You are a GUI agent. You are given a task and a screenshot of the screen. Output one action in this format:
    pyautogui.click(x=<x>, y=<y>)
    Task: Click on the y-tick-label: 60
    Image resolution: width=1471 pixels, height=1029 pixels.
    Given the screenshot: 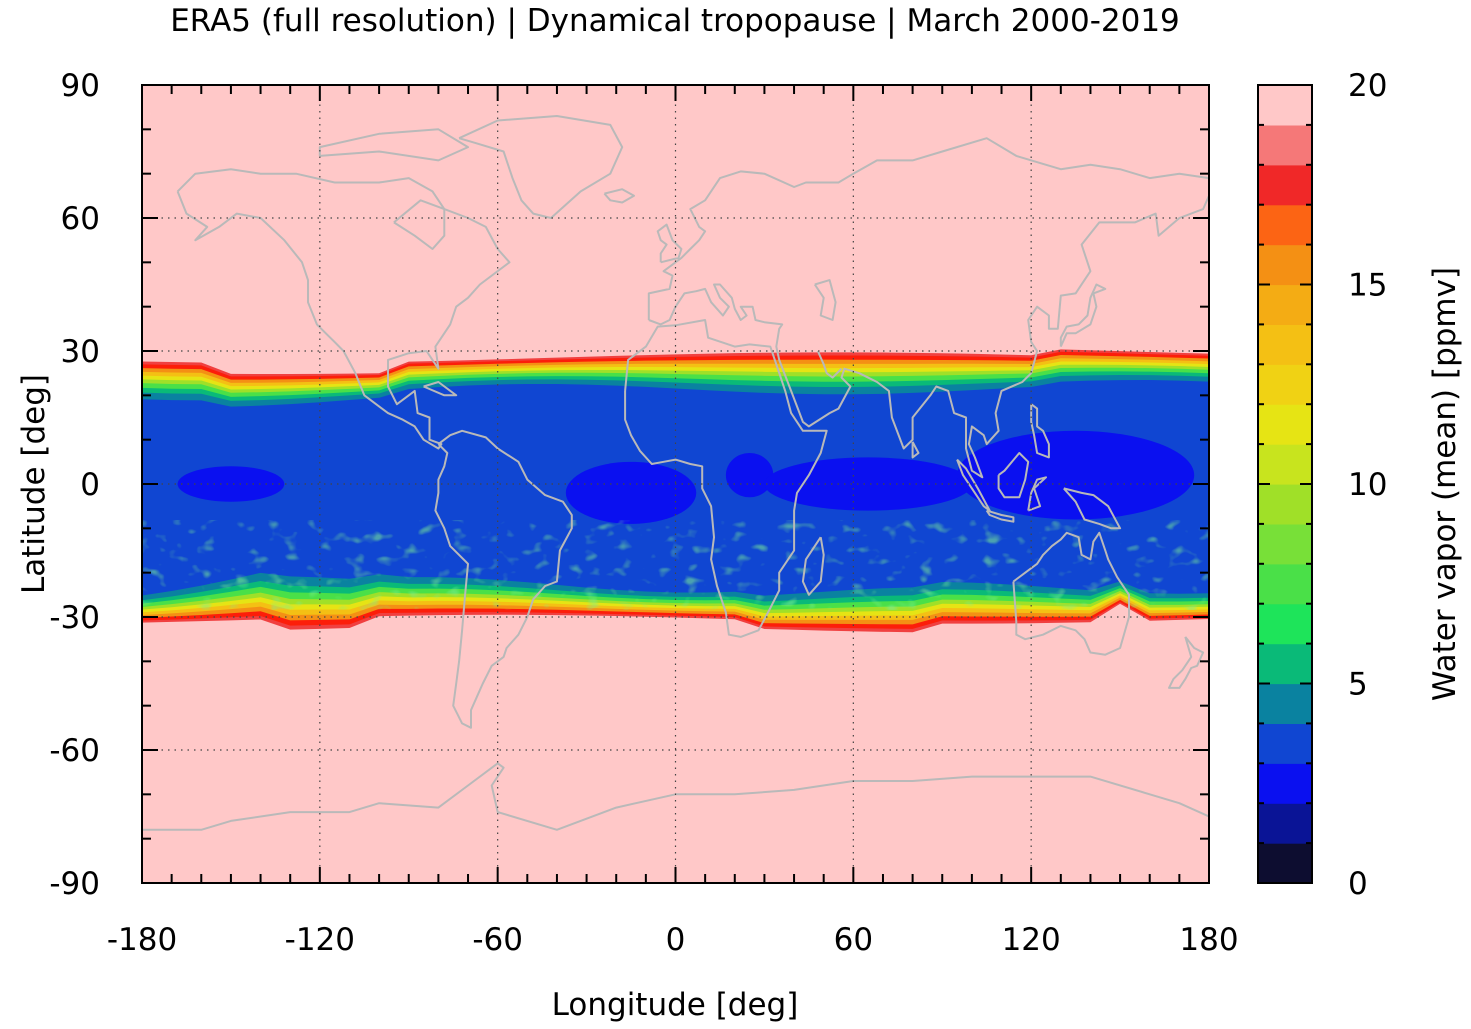 What is the action you would take?
    pyautogui.click(x=80, y=219)
    